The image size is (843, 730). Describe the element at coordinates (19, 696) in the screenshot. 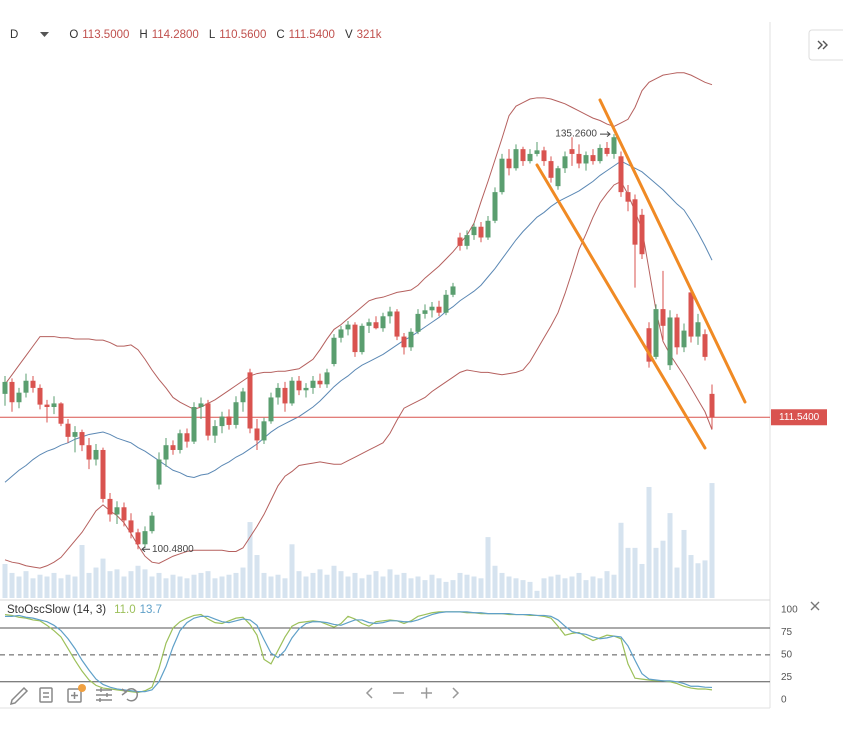

I see `draw-tool` at that location.